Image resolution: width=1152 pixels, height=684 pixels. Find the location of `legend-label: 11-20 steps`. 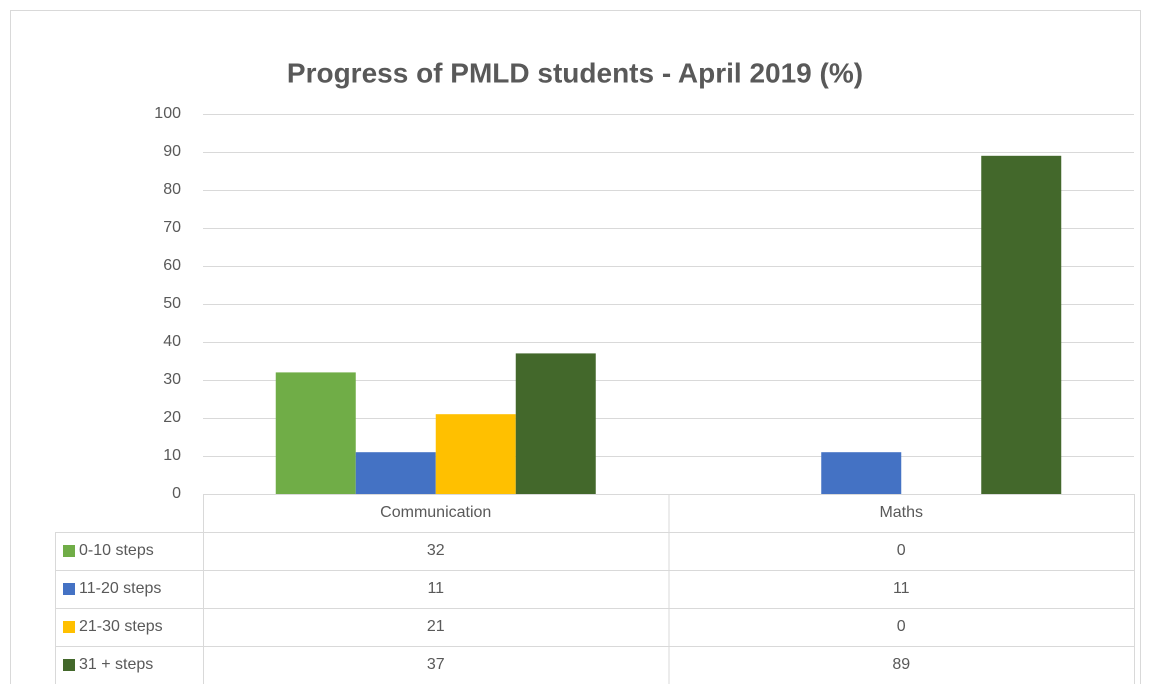

legend-label: 11-20 steps is located at coordinates (120, 588).